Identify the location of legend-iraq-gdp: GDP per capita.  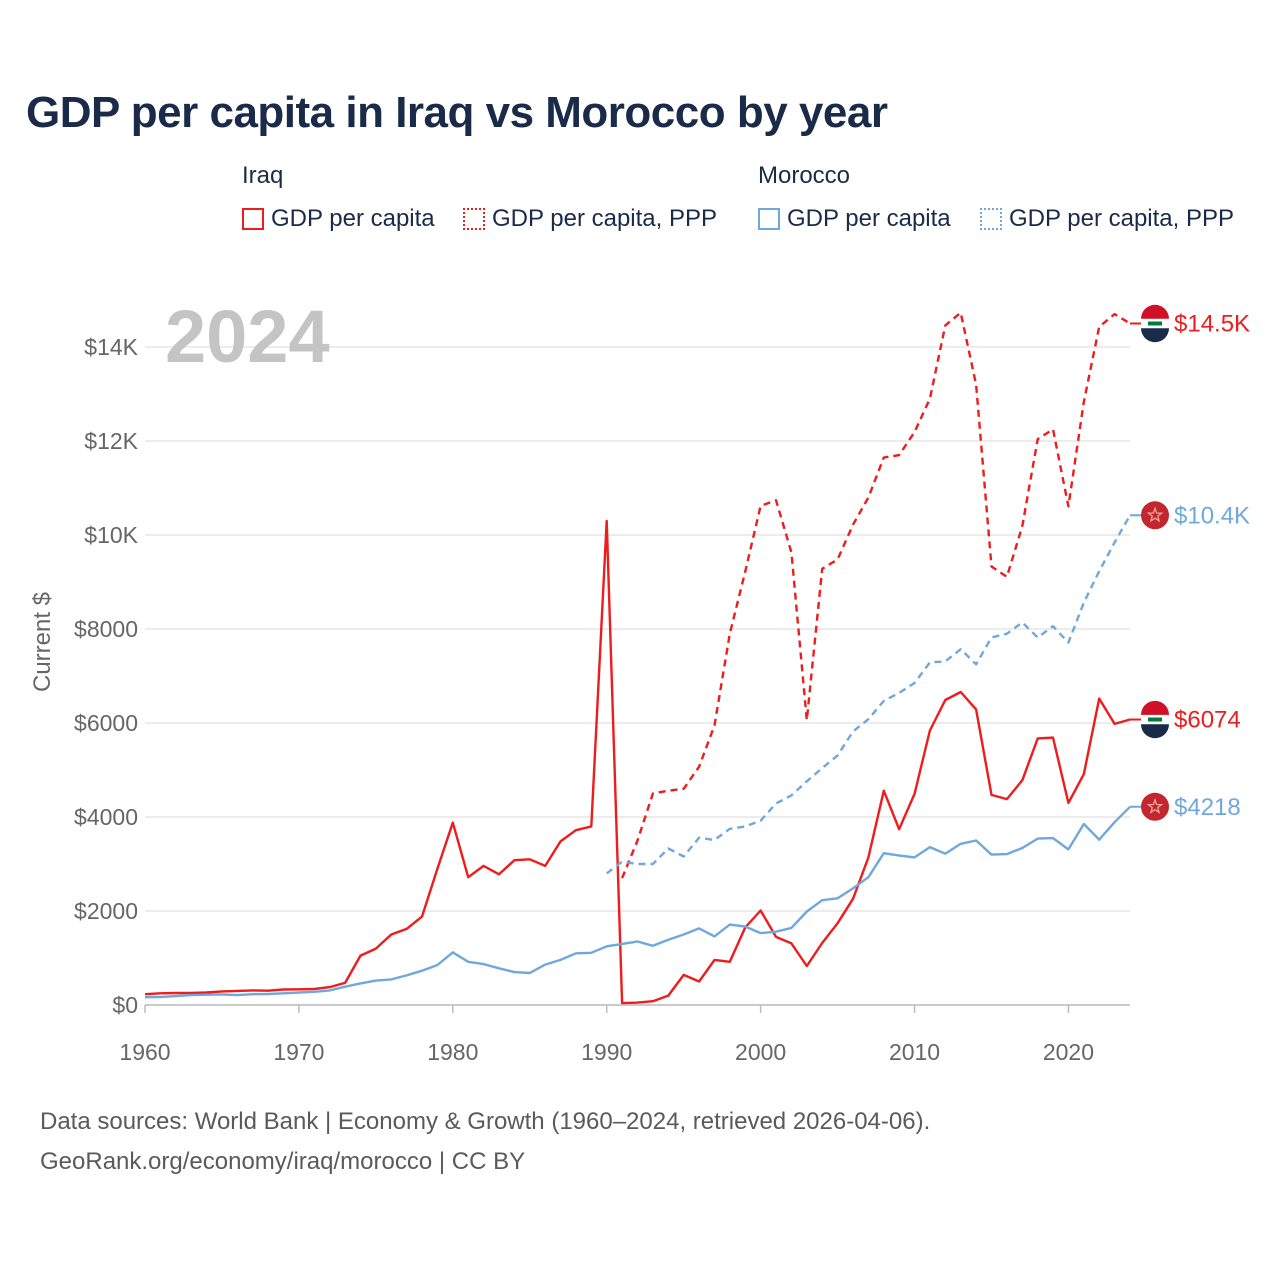
(338, 219).